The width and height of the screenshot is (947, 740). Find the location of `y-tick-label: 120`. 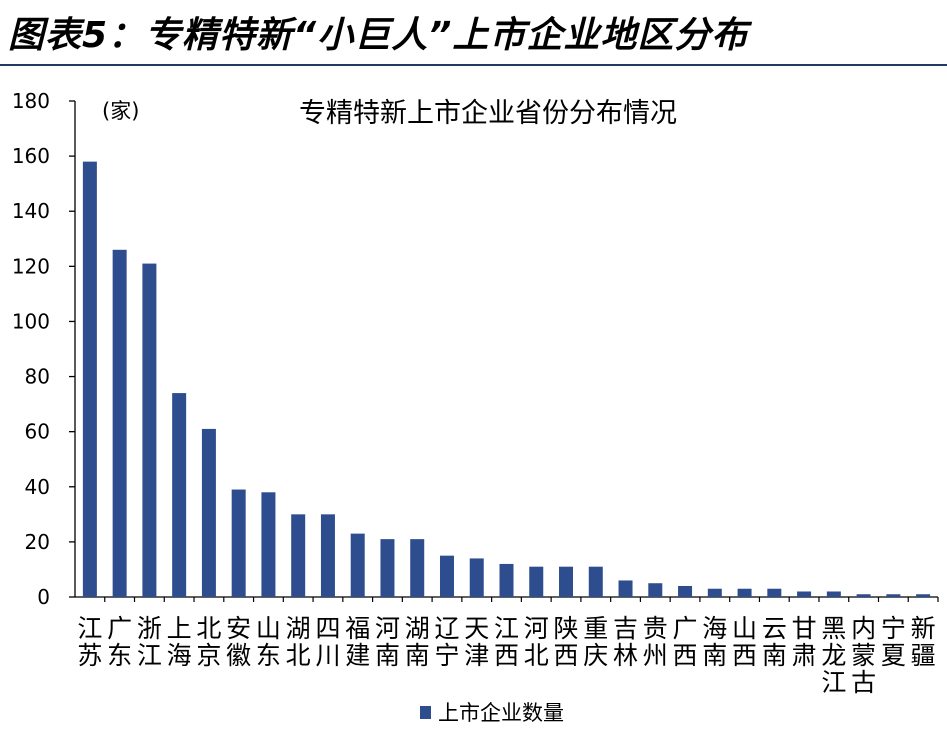

y-tick-label: 120 is located at coordinates (31, 266).